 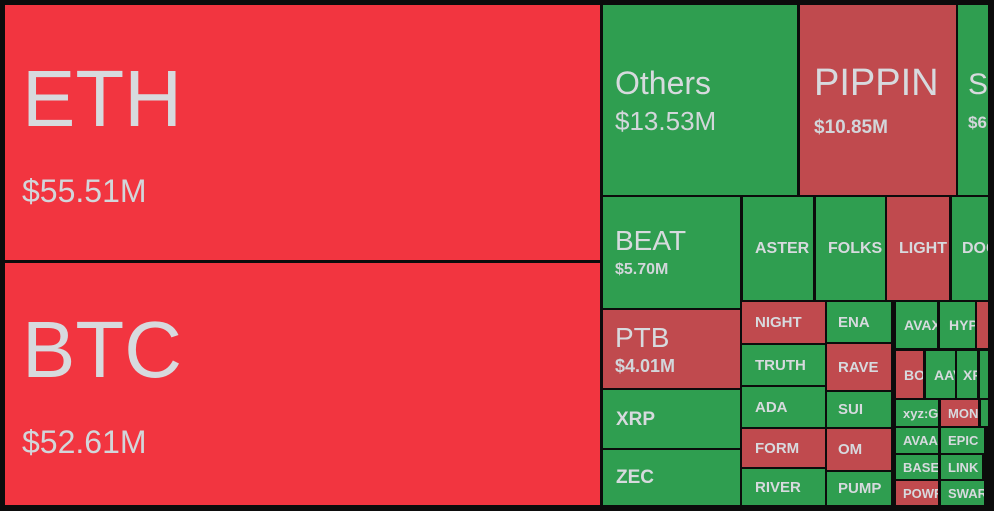 I want to click on tile-pippin: PIPPIN $10.85M, so click(x=878, y=100).